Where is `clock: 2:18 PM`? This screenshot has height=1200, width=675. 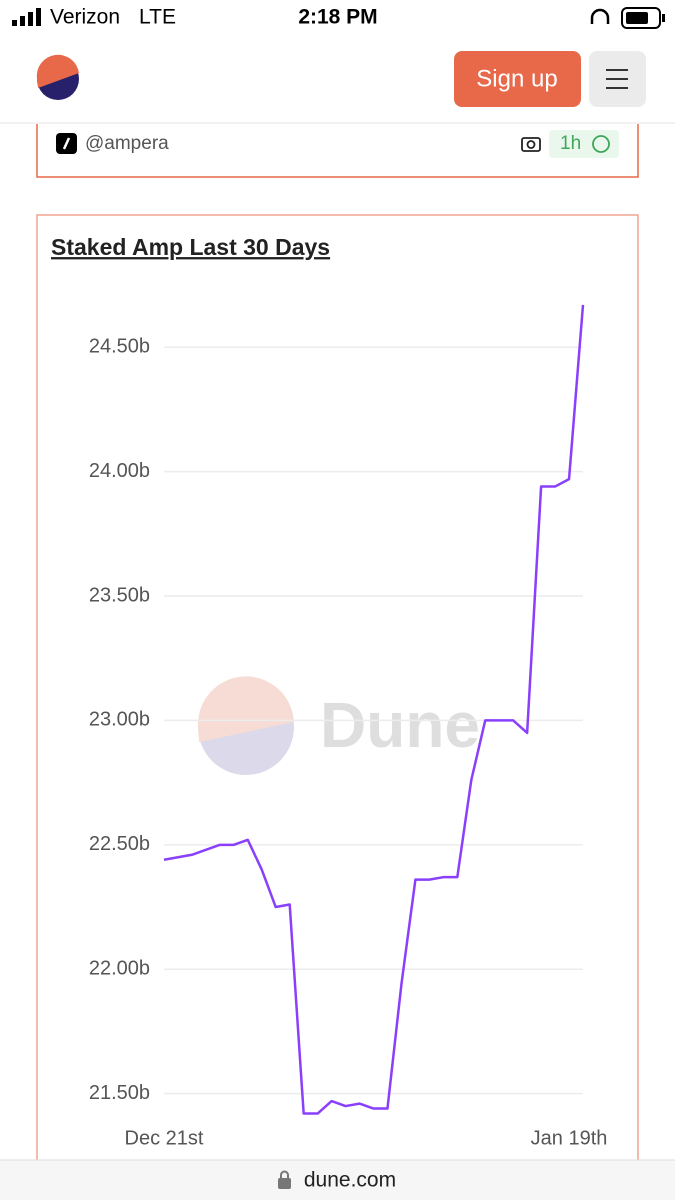 clock: 2:18 PM is located at coordinates (337, 17).